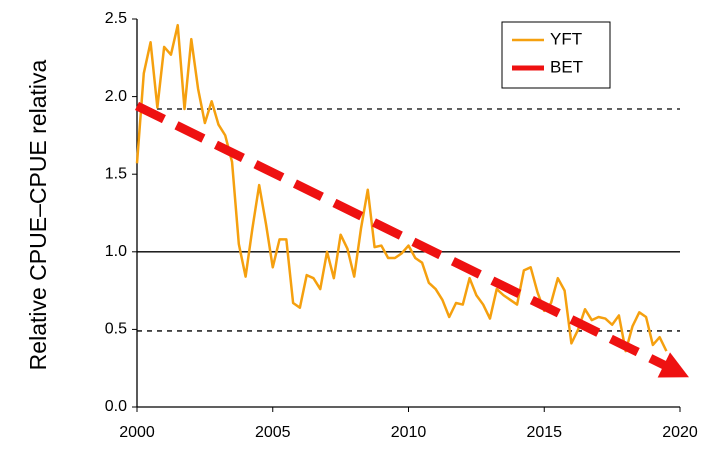  I want to click on x-tick-label: 2020, so click(680, 432).